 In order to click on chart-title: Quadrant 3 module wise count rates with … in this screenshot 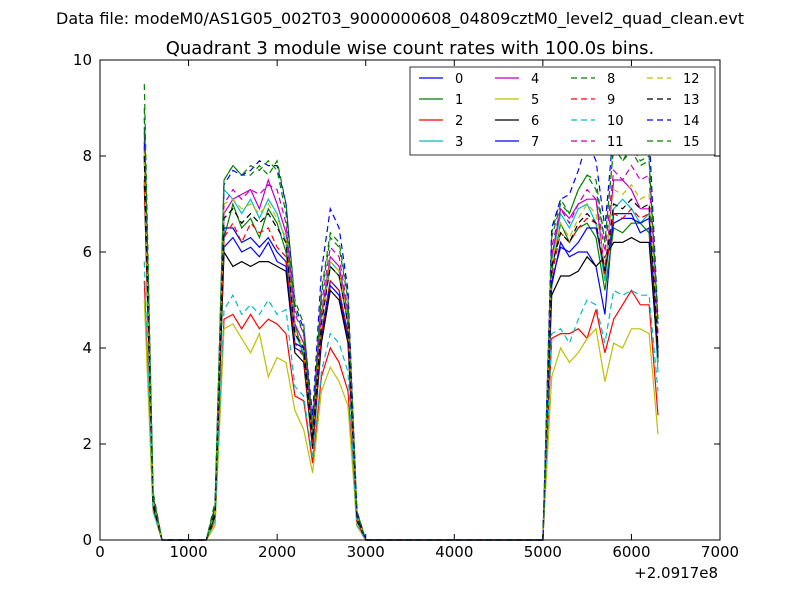, I will do `click(410, 48)`.